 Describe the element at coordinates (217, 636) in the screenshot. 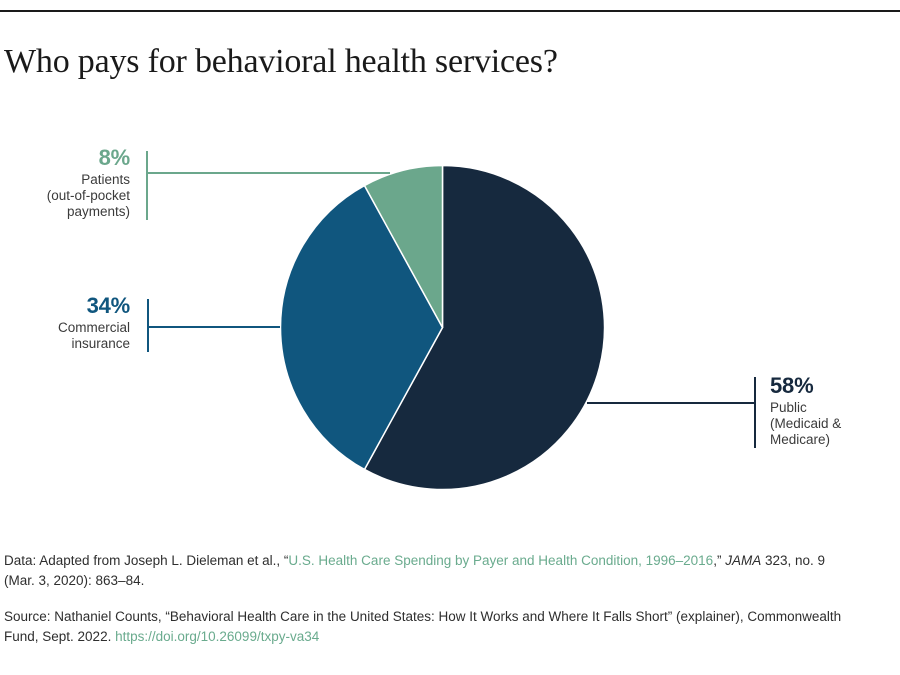

I see `source-note-link: https://doi.org/10.26099/txpy-va34` at that location.